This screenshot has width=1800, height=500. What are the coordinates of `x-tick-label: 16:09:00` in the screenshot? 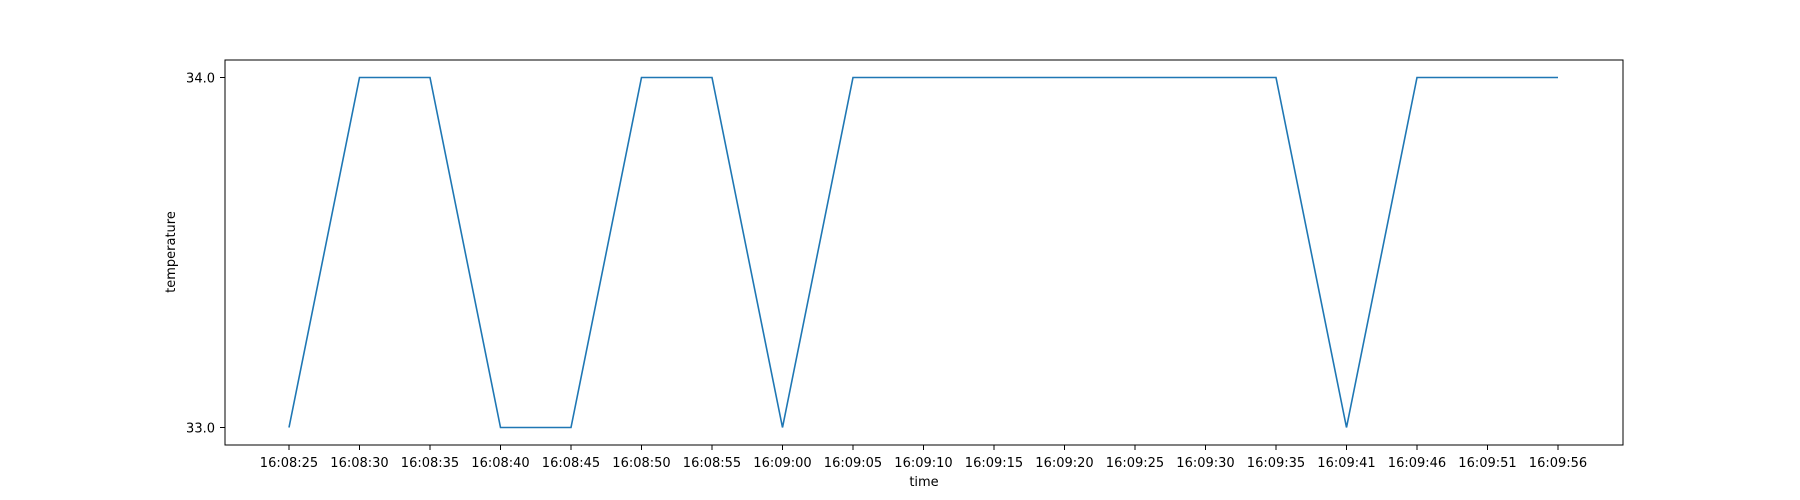 It's located at (782, 463).